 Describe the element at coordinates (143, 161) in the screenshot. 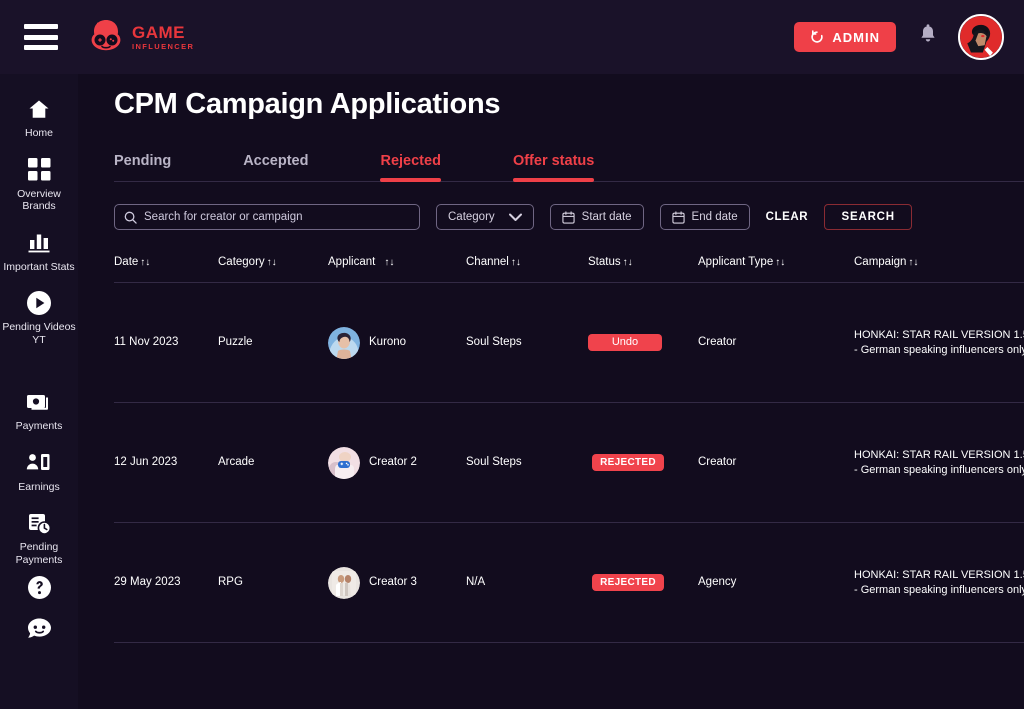

I see `tab-pending: Pending` at that location.